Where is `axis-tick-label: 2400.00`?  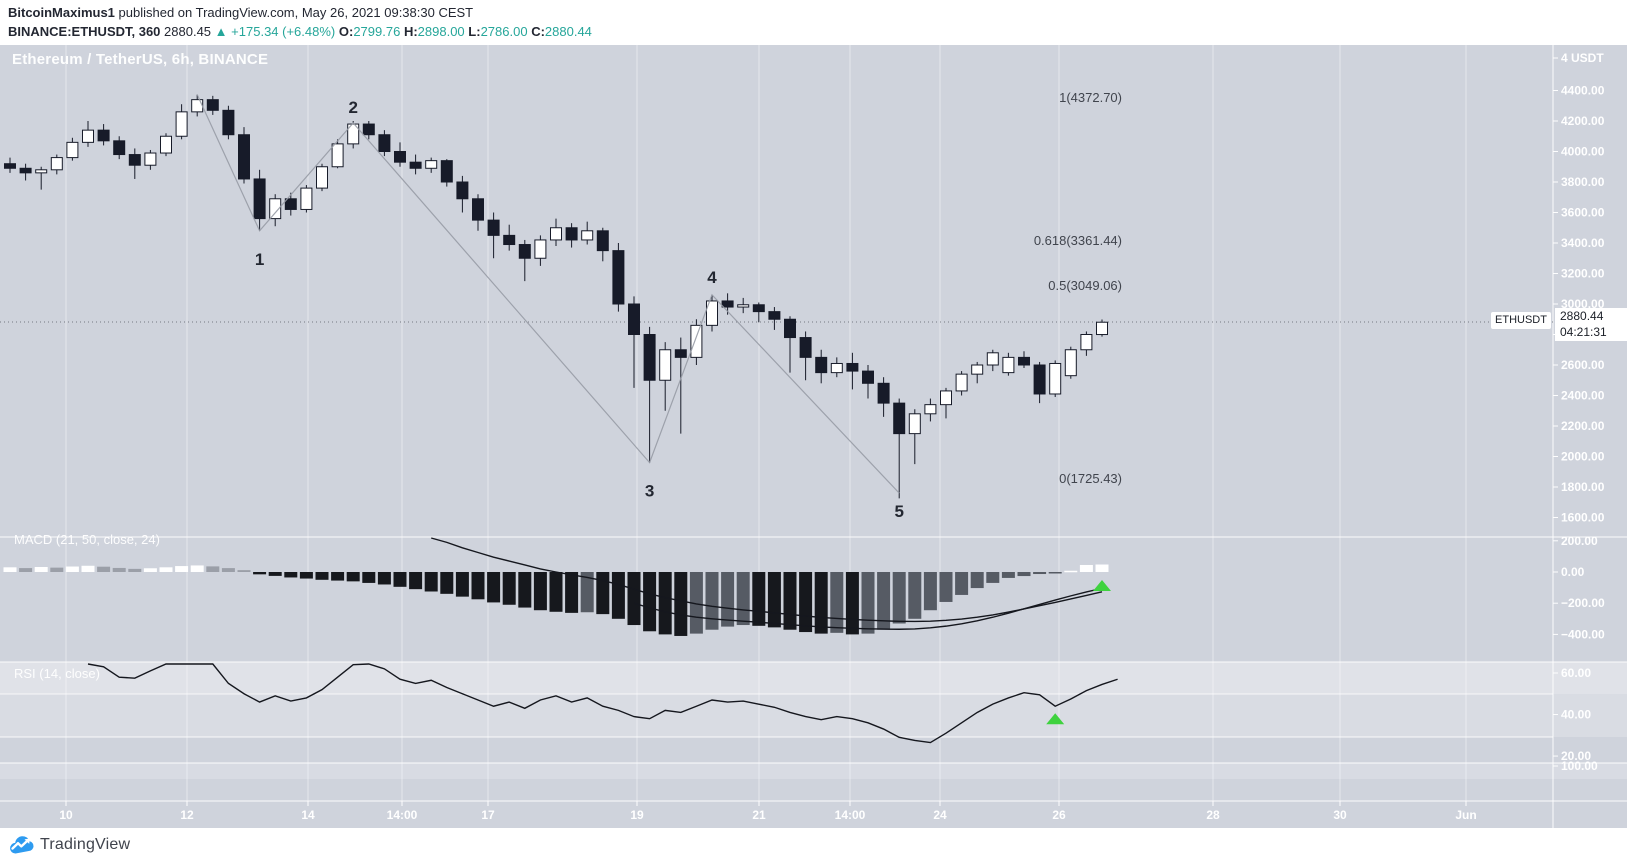
axis-tick-label: 2400.00 is located at coordinates (1583, 396).